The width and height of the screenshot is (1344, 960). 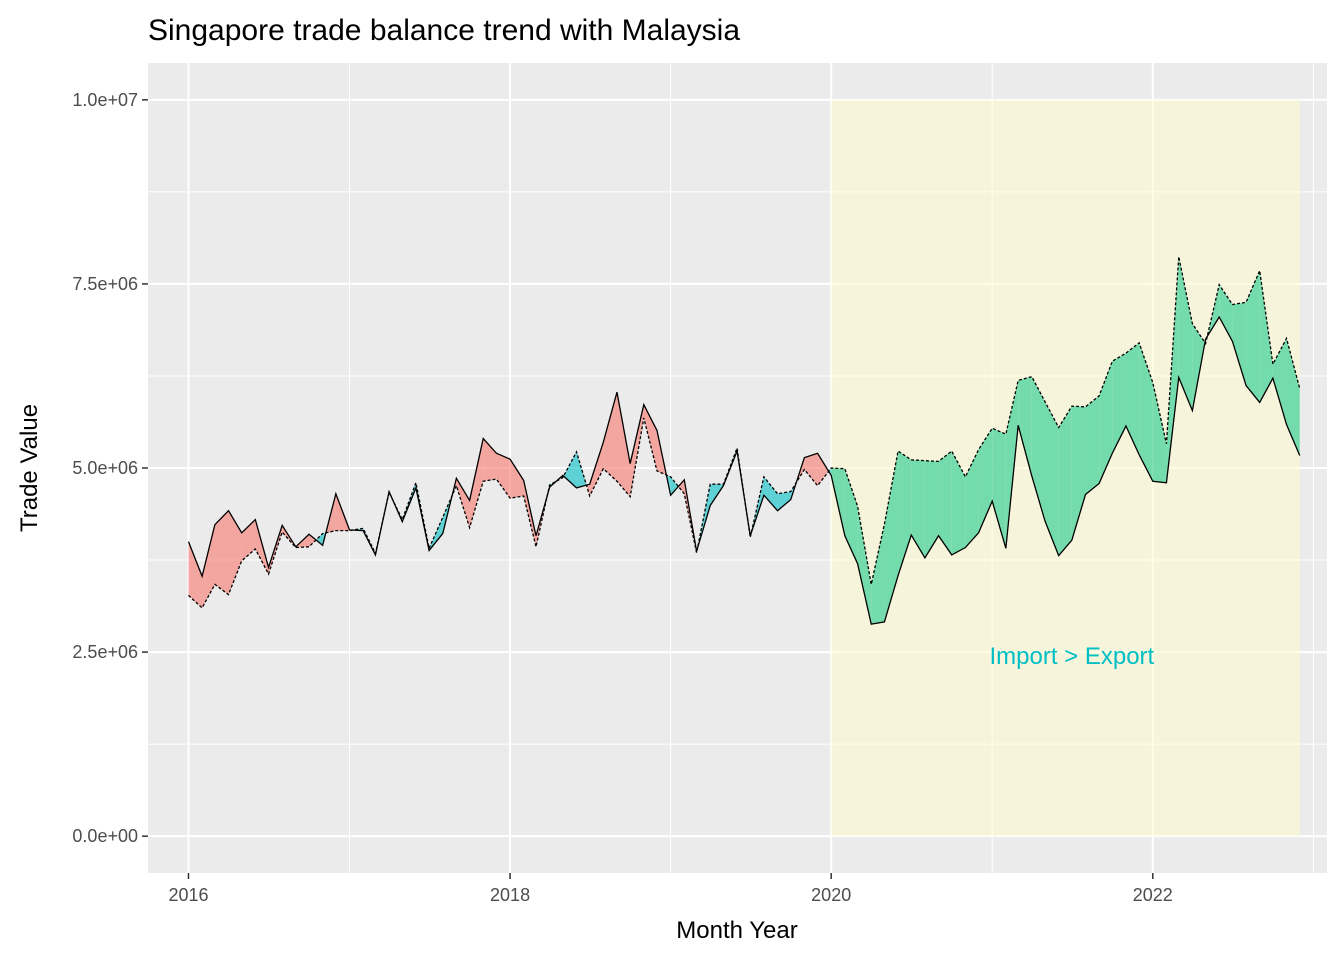 What do you see at coordinates (510, 895) in the screenshot?
I see `x-tick-label: 2018` at bounding box center [510, 895].